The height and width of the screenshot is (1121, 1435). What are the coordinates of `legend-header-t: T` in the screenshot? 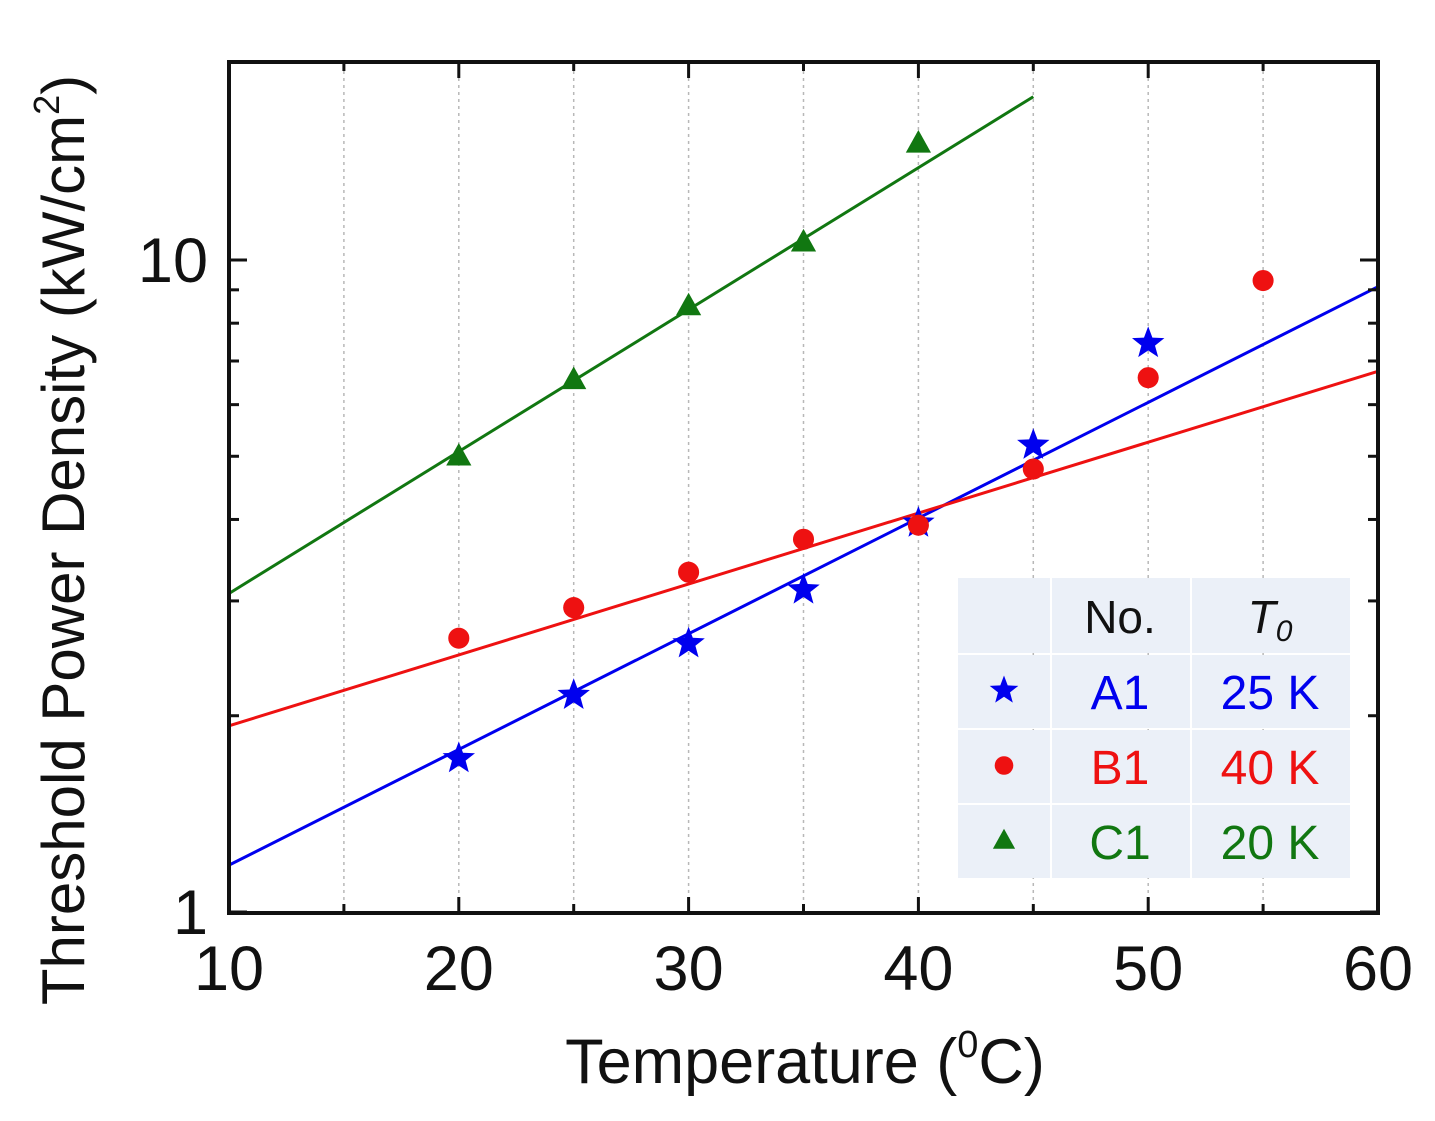 It's located at (1263, 617).